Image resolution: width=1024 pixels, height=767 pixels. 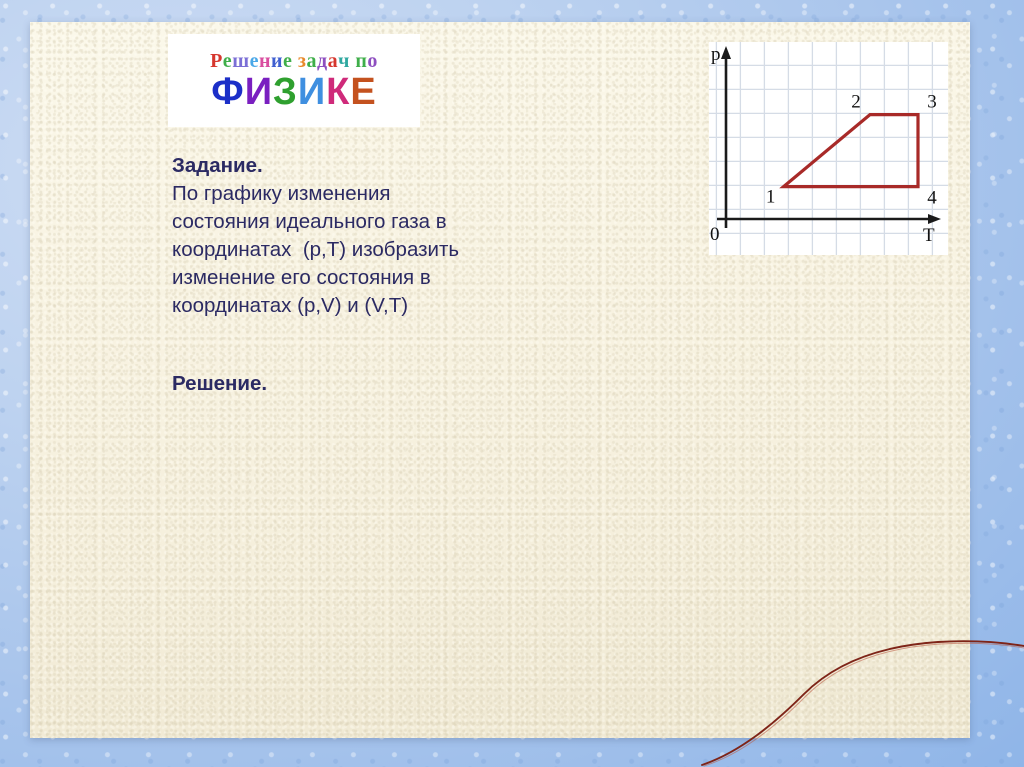 What do you see at coordinates (934, 219) in the screenshot?
I see `t-axis-arrowhead` at bounding box center [934, 219].